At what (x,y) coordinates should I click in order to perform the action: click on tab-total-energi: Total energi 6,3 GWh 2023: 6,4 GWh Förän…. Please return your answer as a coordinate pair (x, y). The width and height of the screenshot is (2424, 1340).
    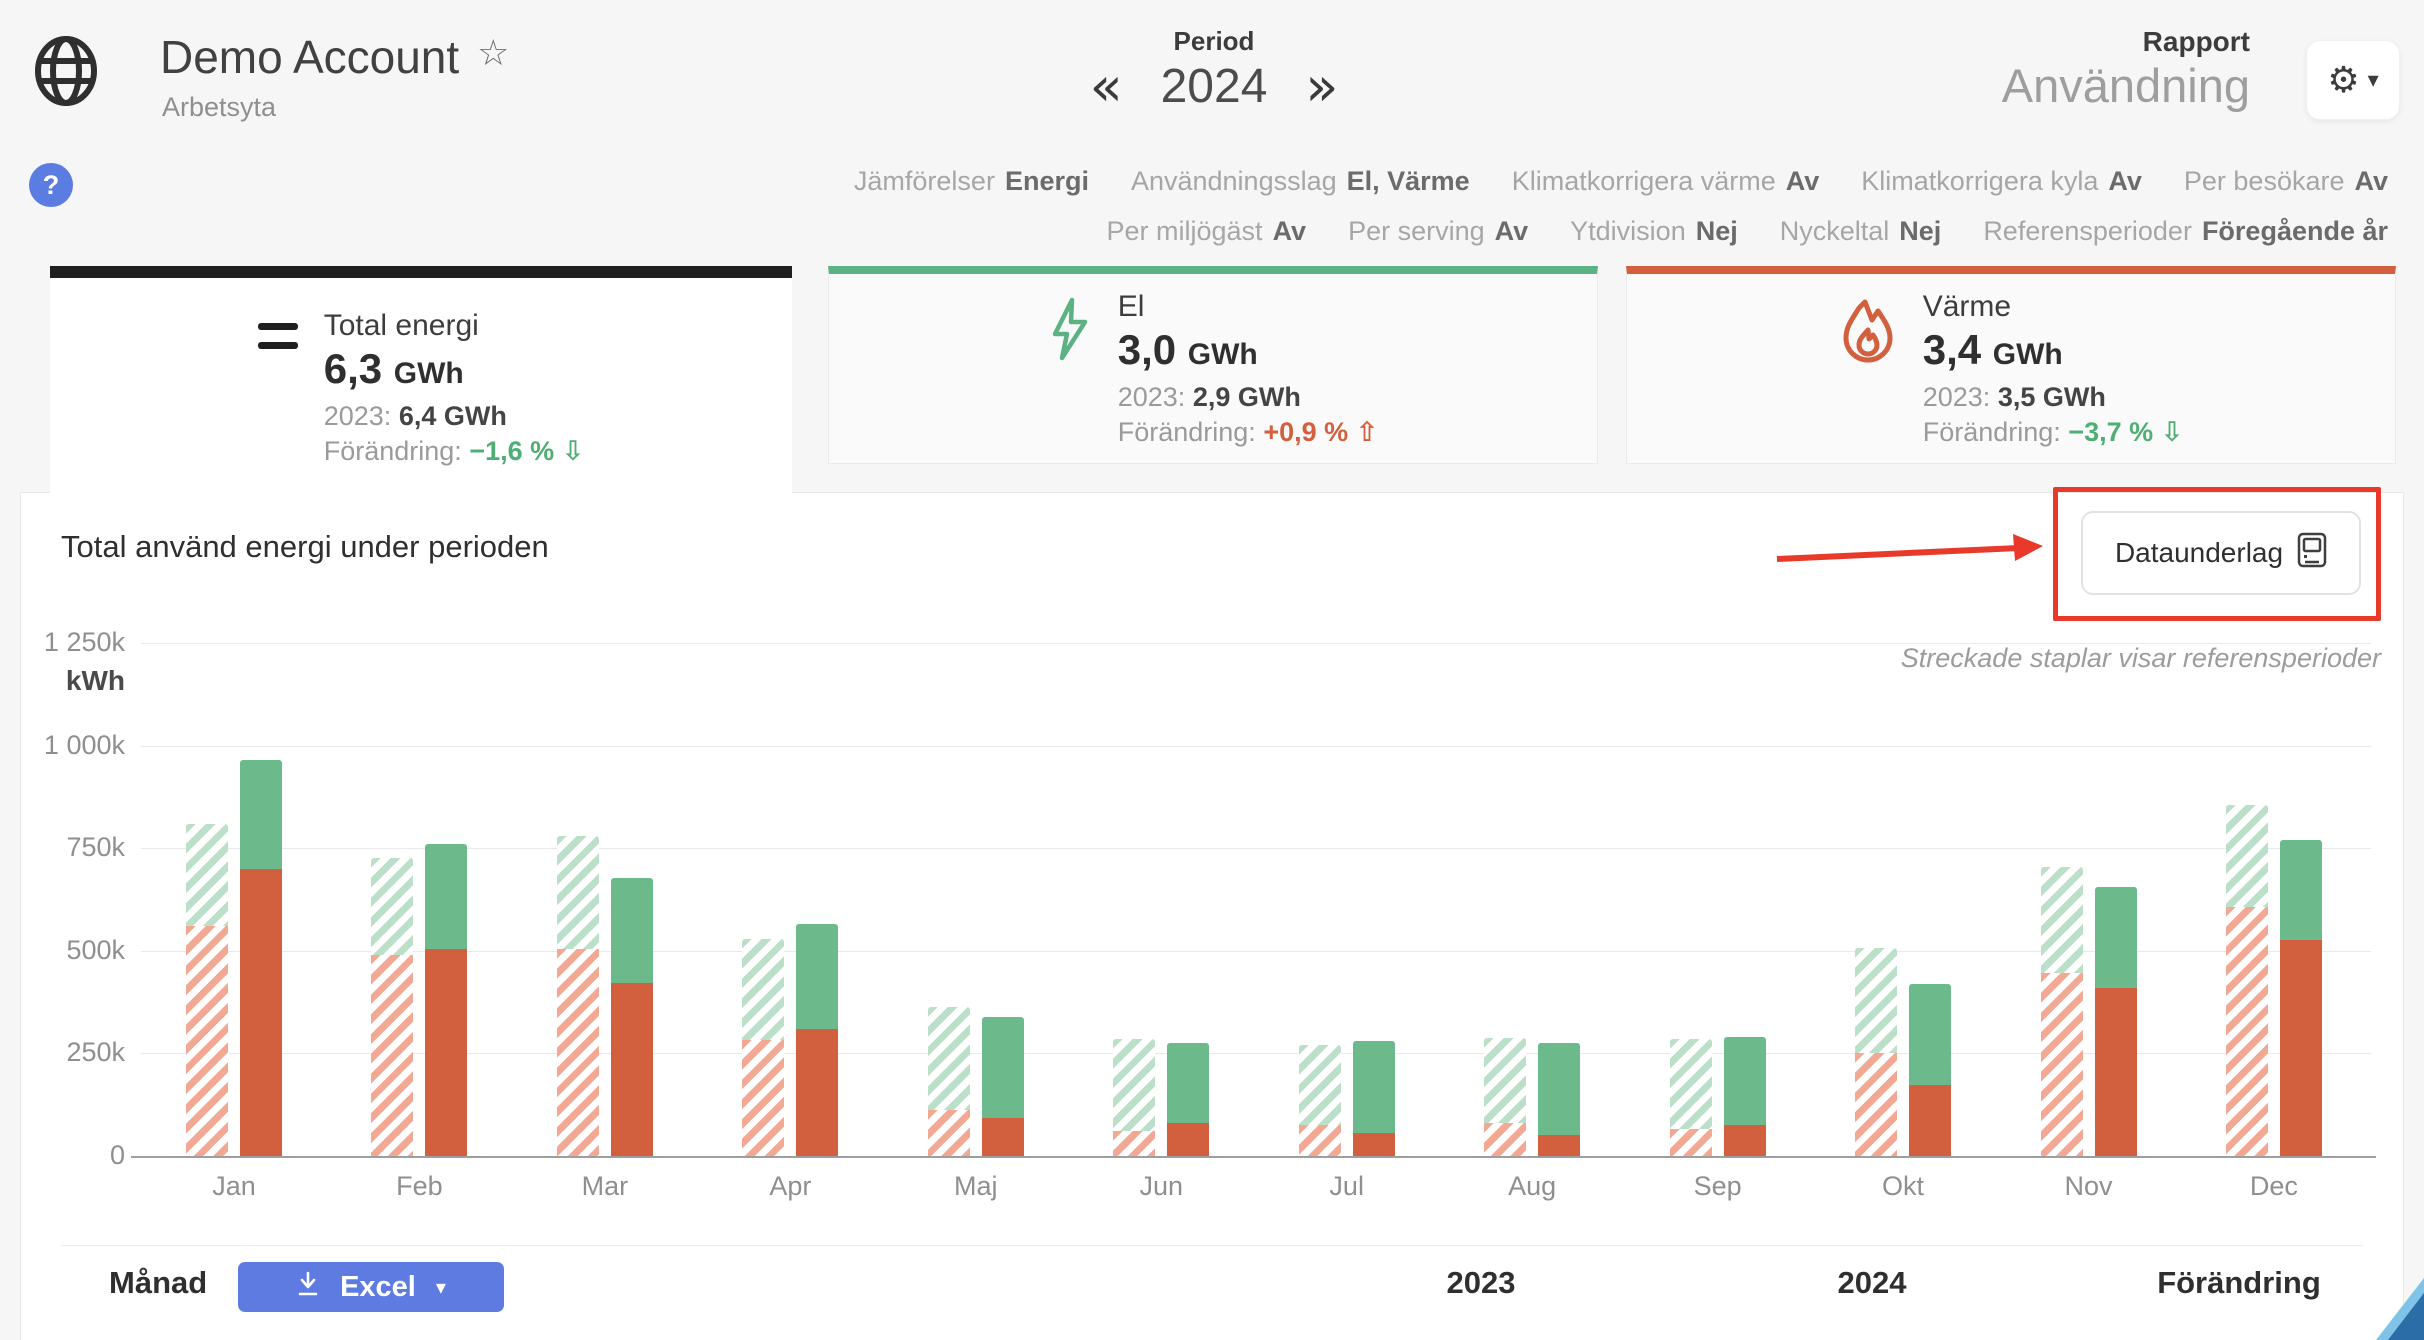
    Looking at the image, I should click on (421, 382).